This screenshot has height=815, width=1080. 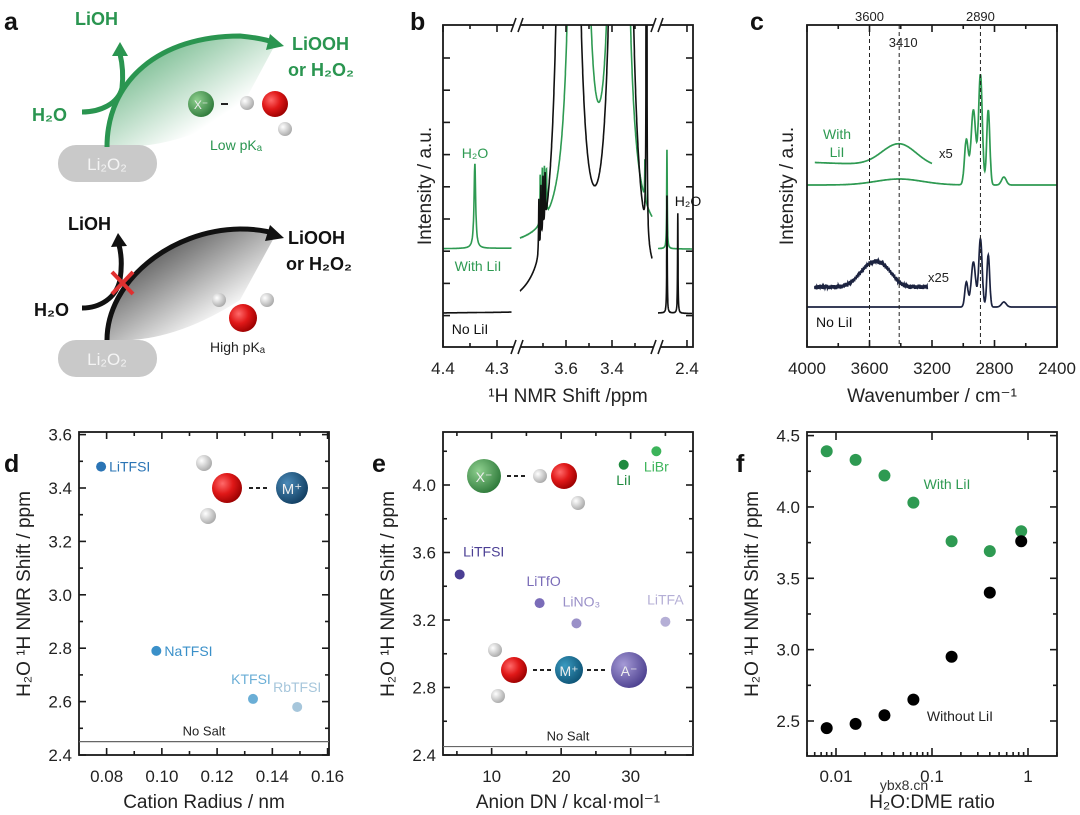 What do you see at coordinates (236, 145) in the screenshot?
I see `low-pka-label: Low pKₐ` at bounding box center [236, 145].